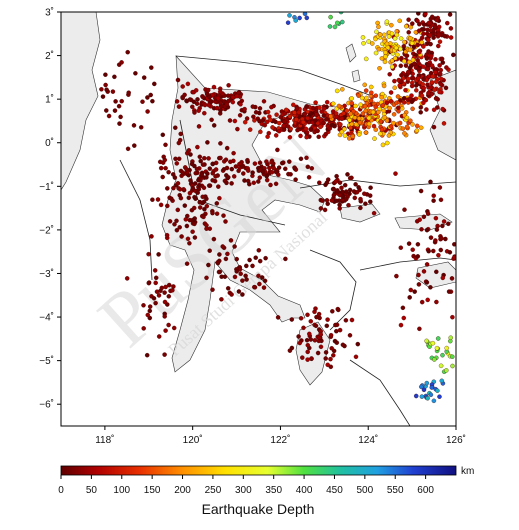 This screenshot has height=530, width=519. Describe the element at coordinates (49, 56) in the screenshot. I see `lat-tick-label: 2˚` at that location.